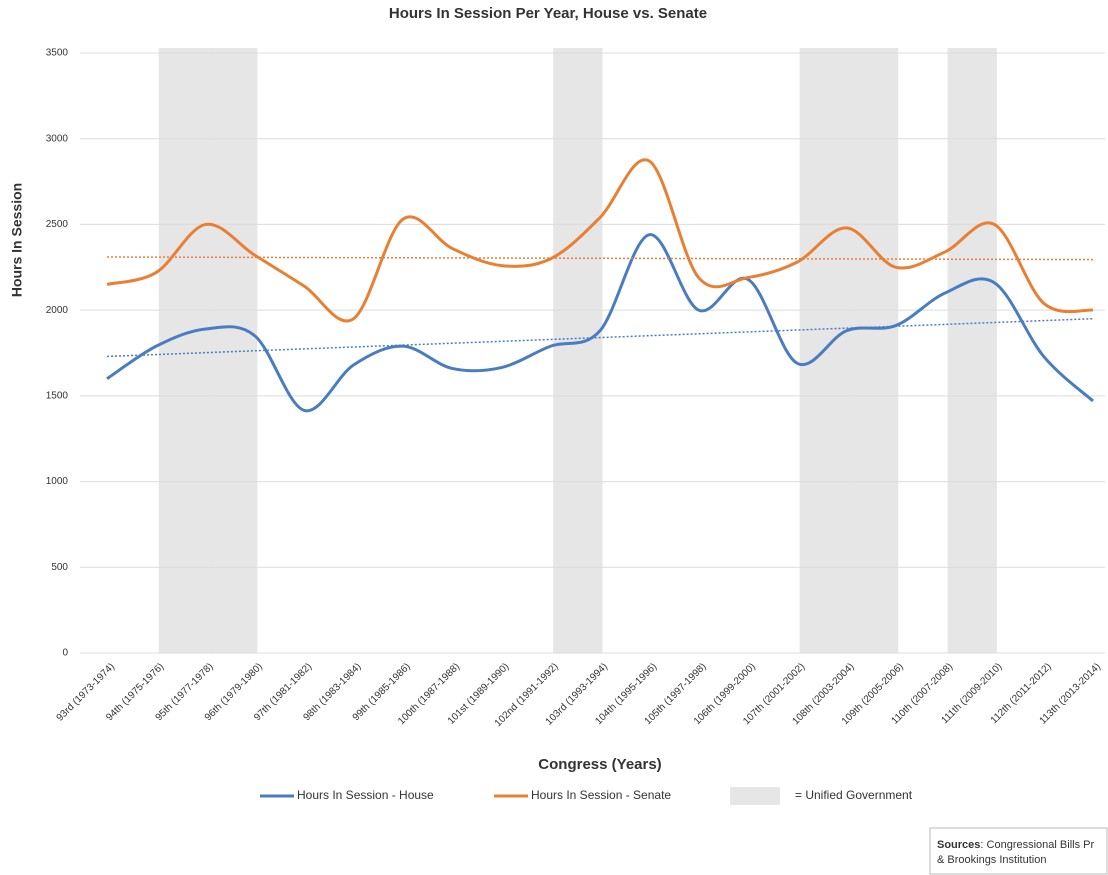  What do you see at coordinates (59, 567) in the screenshot?
I see `y-tick-label: 500` at bounding box center [59, 567].